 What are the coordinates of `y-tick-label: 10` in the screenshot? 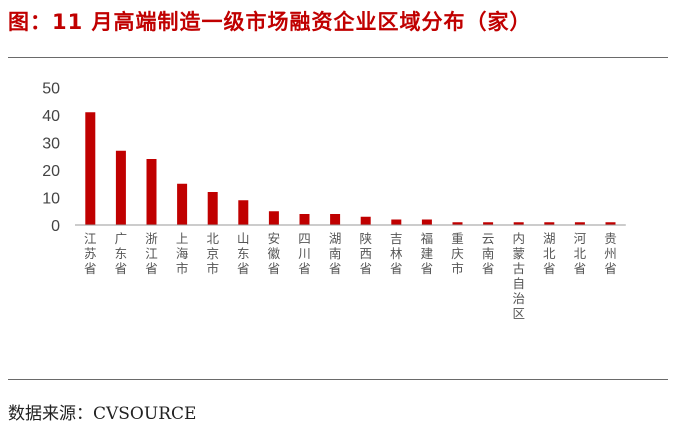 It's located at (51, 199).